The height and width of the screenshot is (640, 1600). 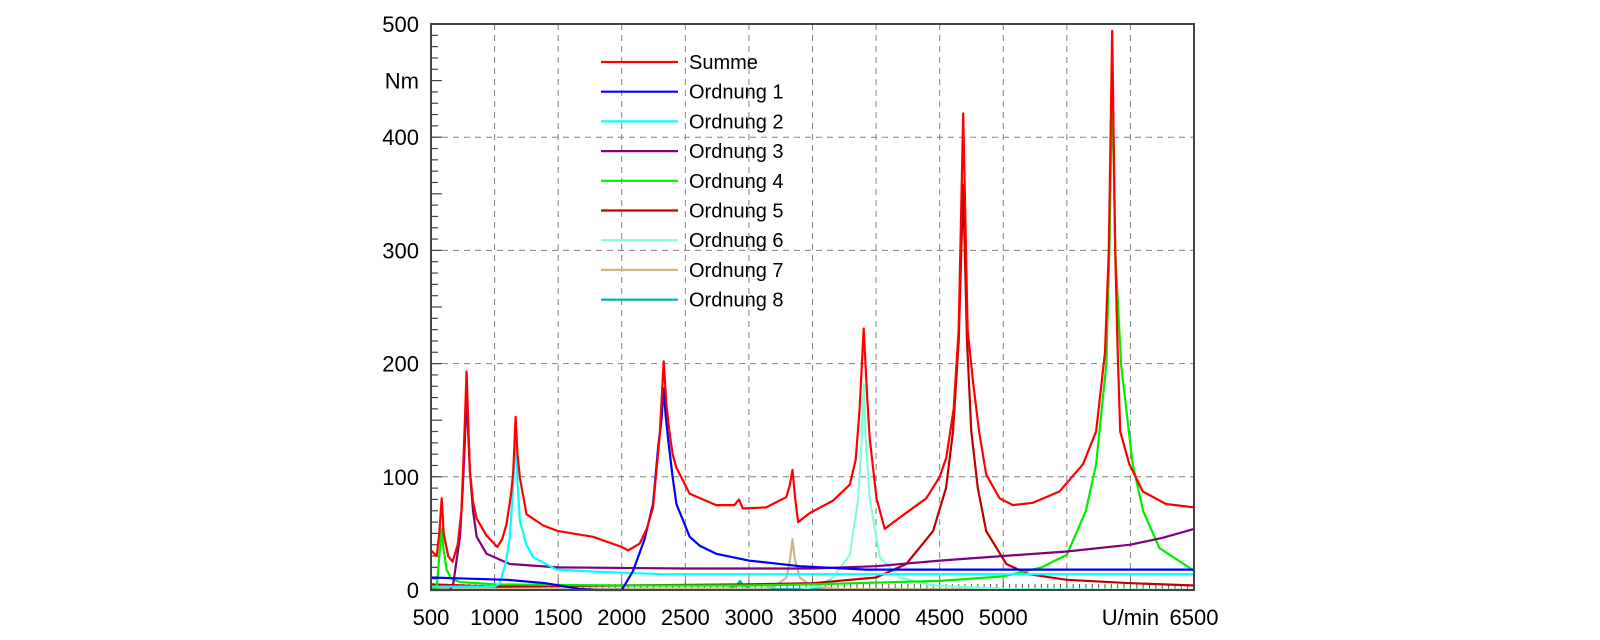 I want to click on legend-label: Ordnung 8, so click(x=736, y=301).